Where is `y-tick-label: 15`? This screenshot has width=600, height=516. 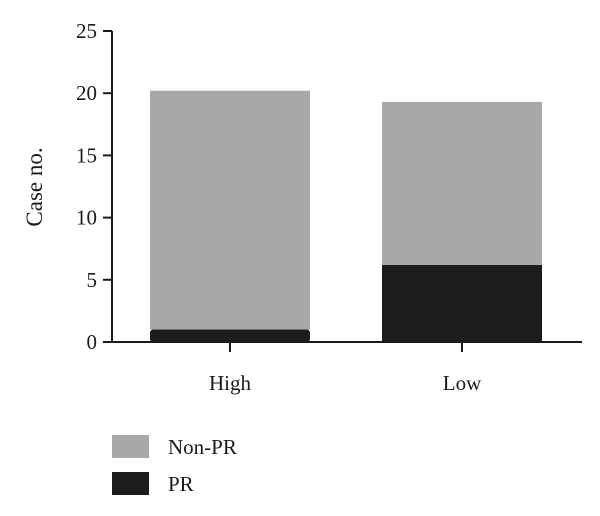 y-tick-label: 15 is located at coordinates (86, 155).